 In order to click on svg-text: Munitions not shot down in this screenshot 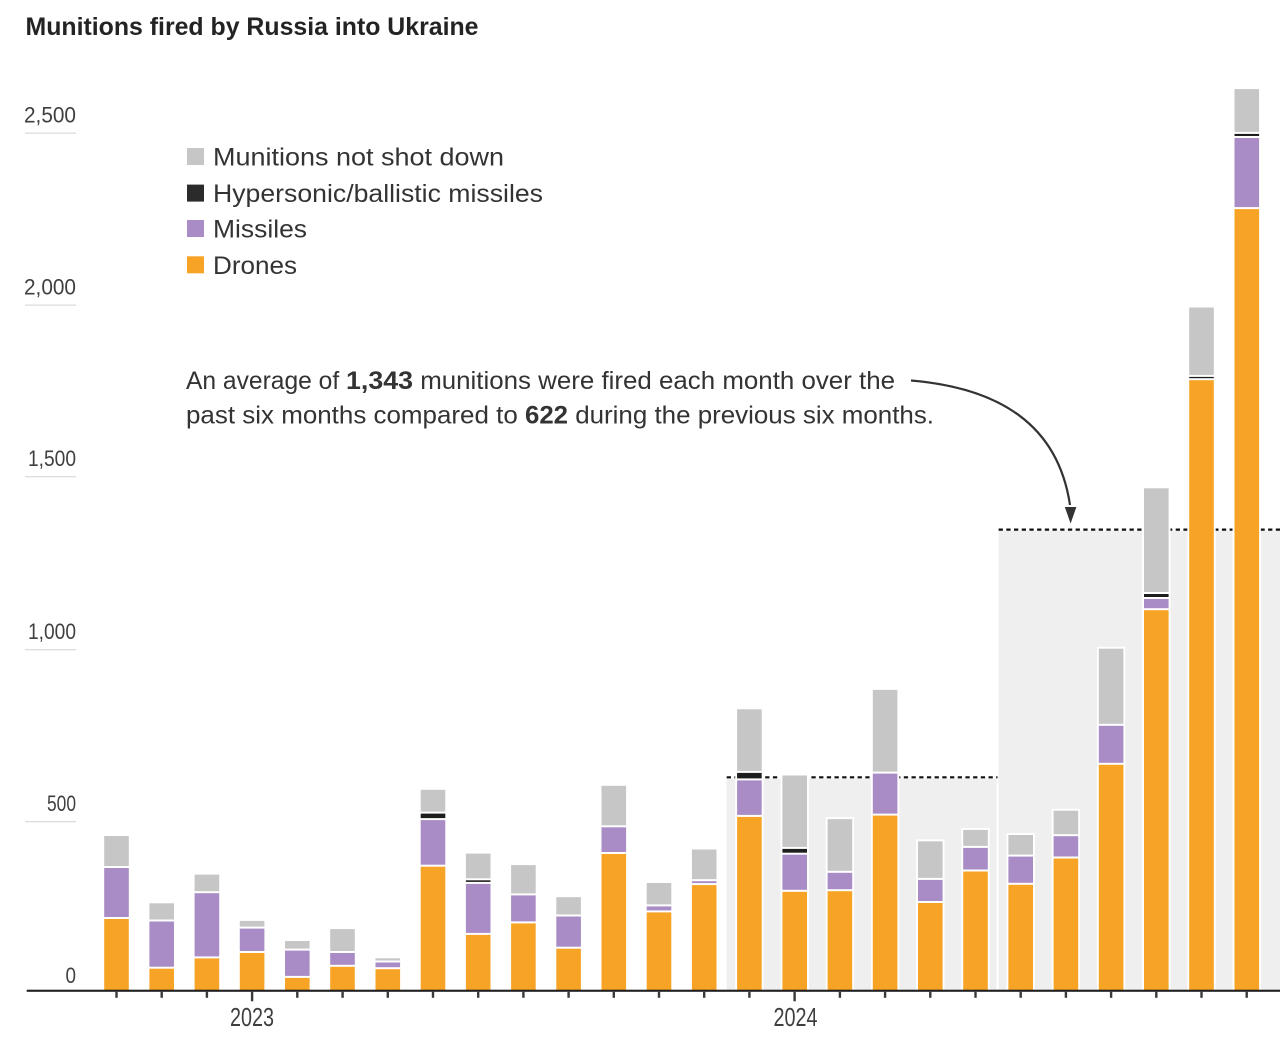, I will do `click(358, 158)`.